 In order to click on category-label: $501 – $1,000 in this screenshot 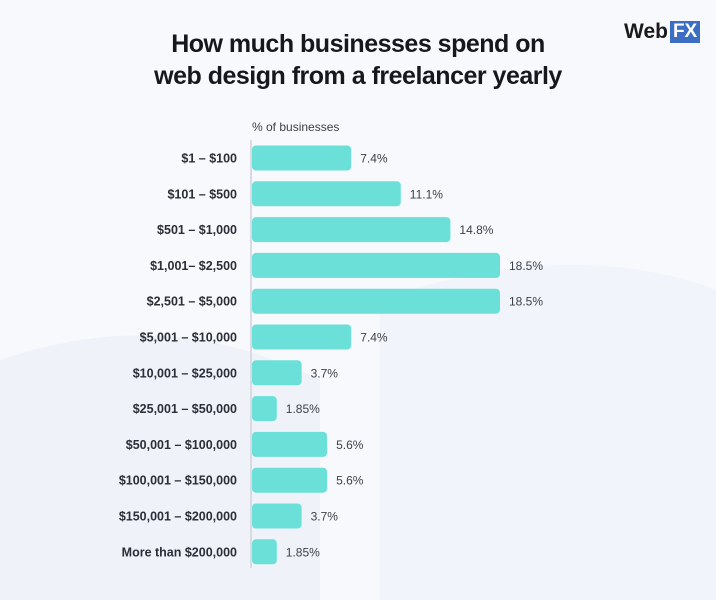, I will do `click(197, 230)`.